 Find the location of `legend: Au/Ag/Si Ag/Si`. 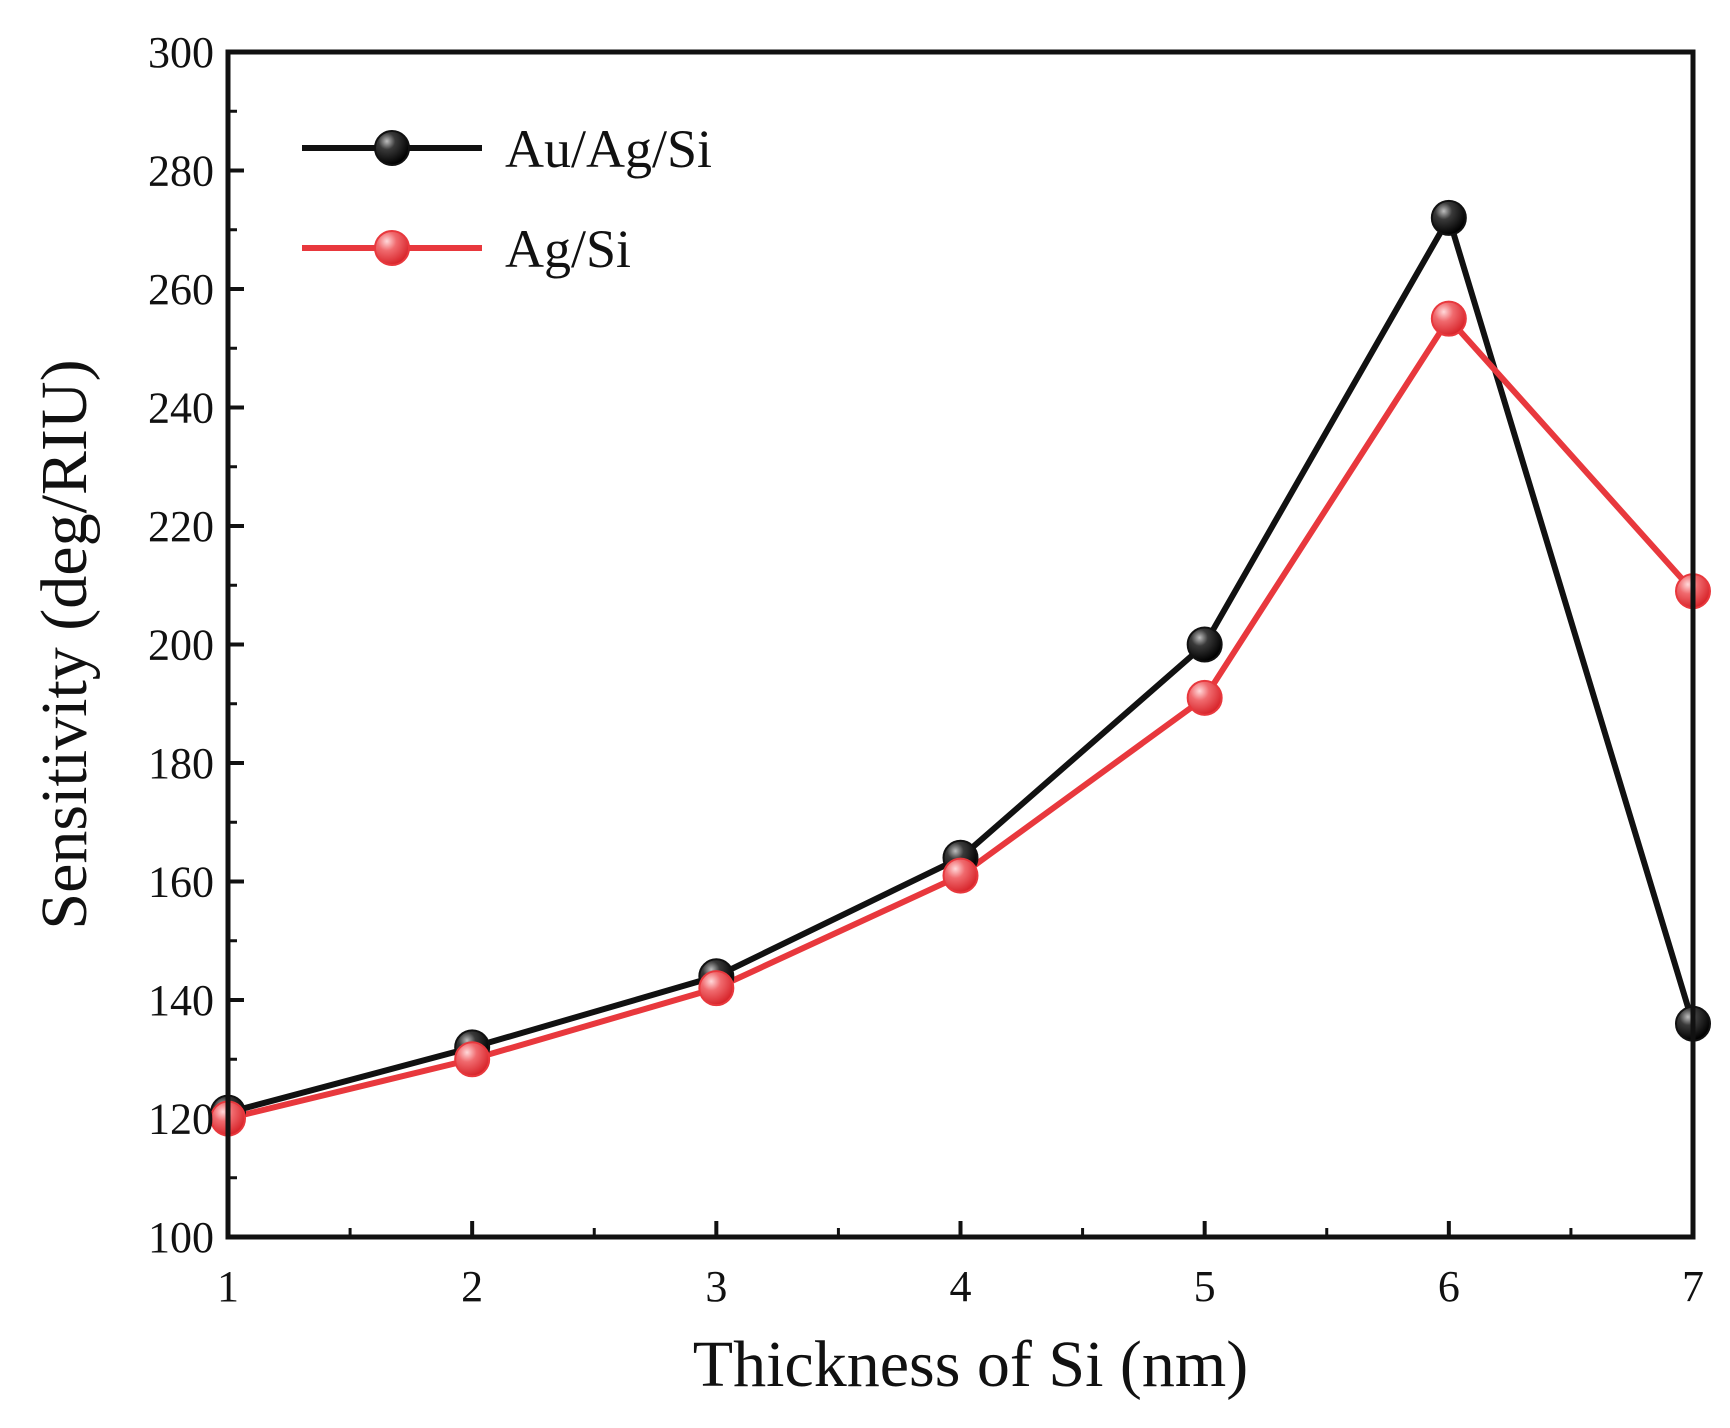

legend: Au/Ag/Si Ag/Si is located at coordinates (507, 199).